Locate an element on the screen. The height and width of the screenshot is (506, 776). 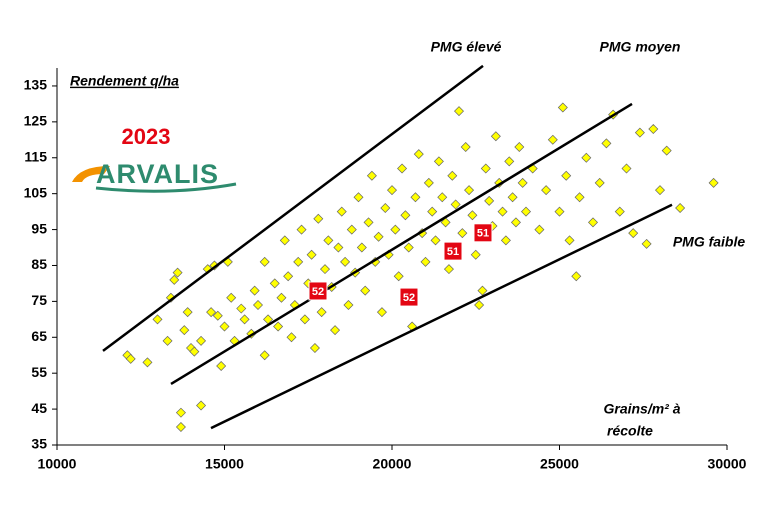
x-tick-label: 20000 is located at coordinates (392, 464).